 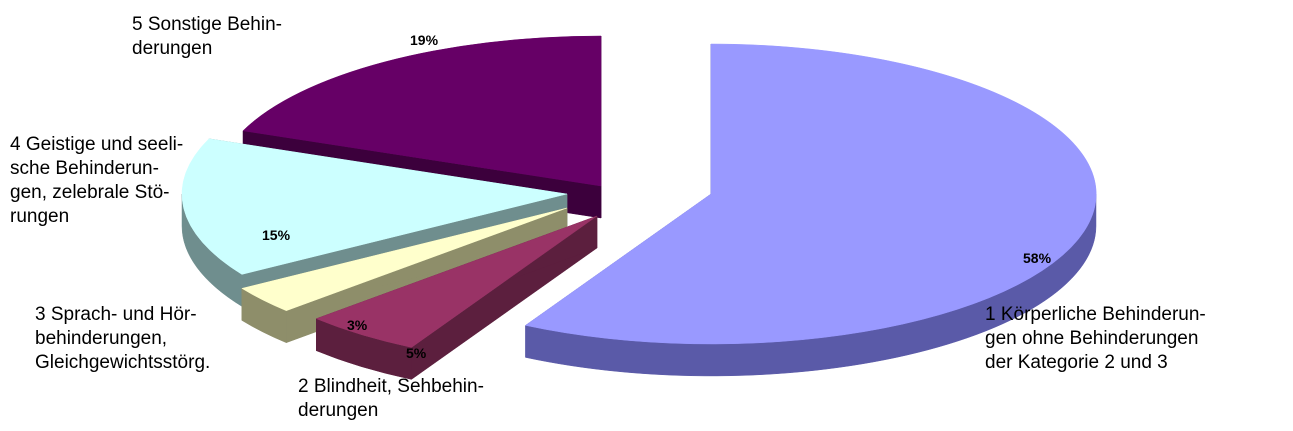 I want to click on category-label-2: 2 Blindheit, Sehbehin- derungen, so click(x=391, y=398).